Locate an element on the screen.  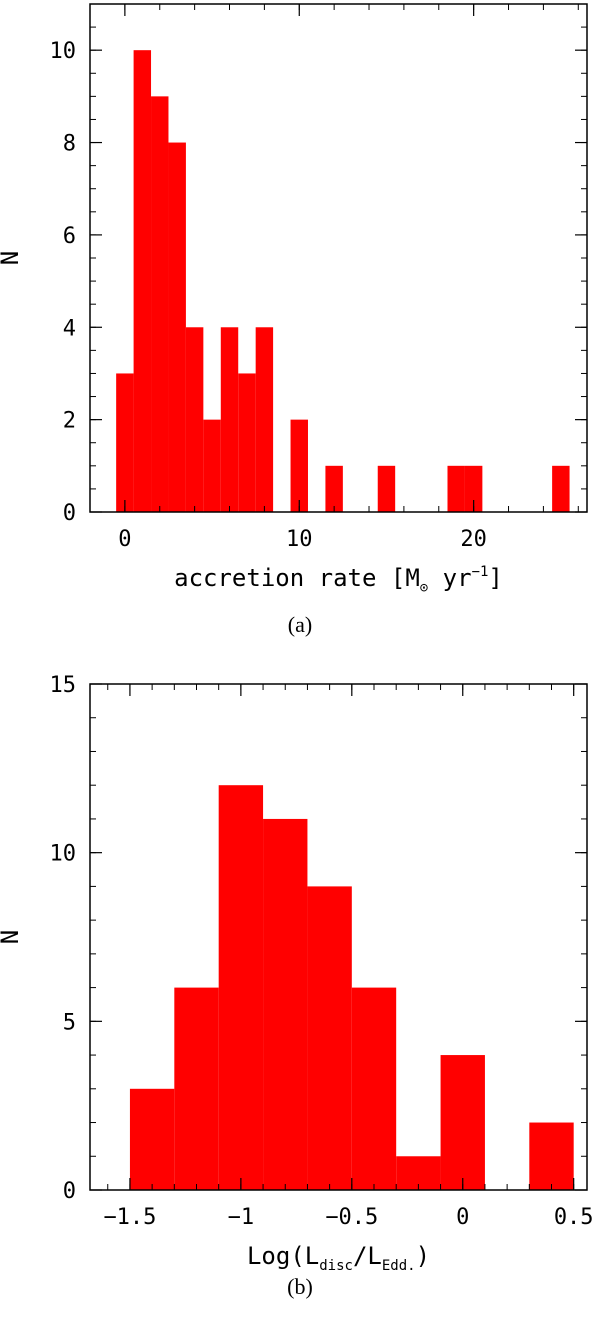
x-tick-label: 0.5 is located at coordinates (574, 1217).